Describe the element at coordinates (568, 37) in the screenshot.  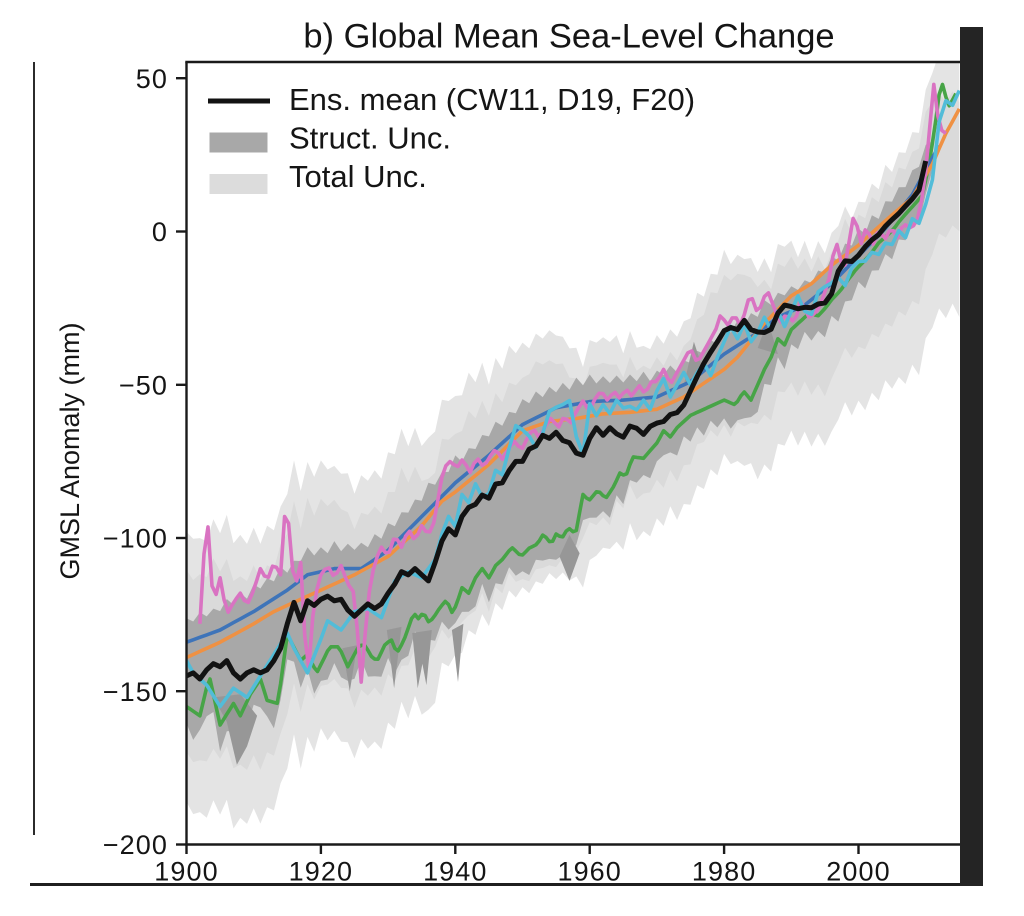
I see `svg-text:b) Global Mean Sea-Level Chang: b) Global Mean Sea-Level Change` at that location.